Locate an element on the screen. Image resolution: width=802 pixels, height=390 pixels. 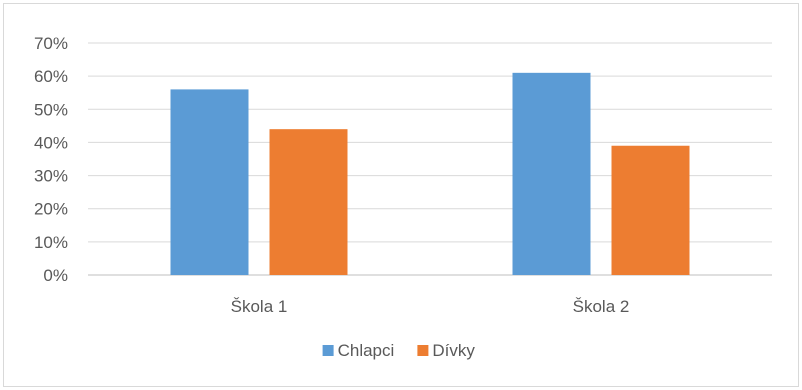
y-tick-label: 40% is located at coordinates (51, 142).